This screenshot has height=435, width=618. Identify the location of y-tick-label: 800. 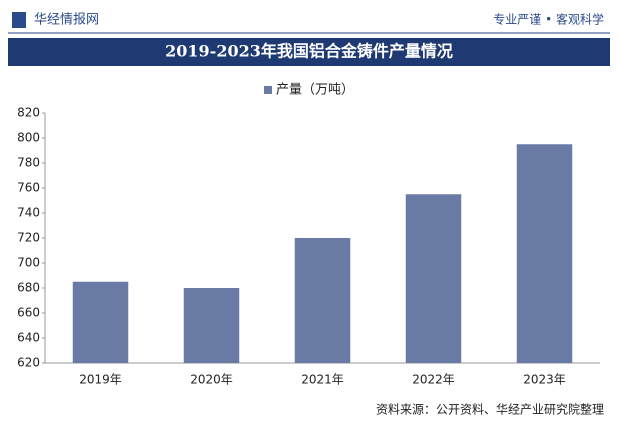
(28, 138).